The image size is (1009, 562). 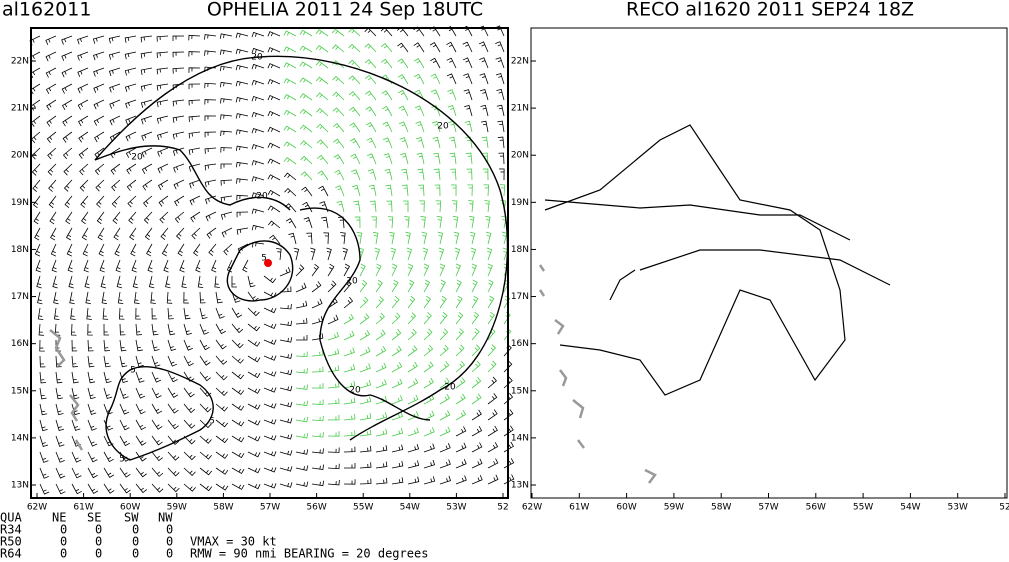 What do you see at coordinates (520, 391) in the screenshot?
I see `y-tick-label: 15N` at bounding box center [520, 391].